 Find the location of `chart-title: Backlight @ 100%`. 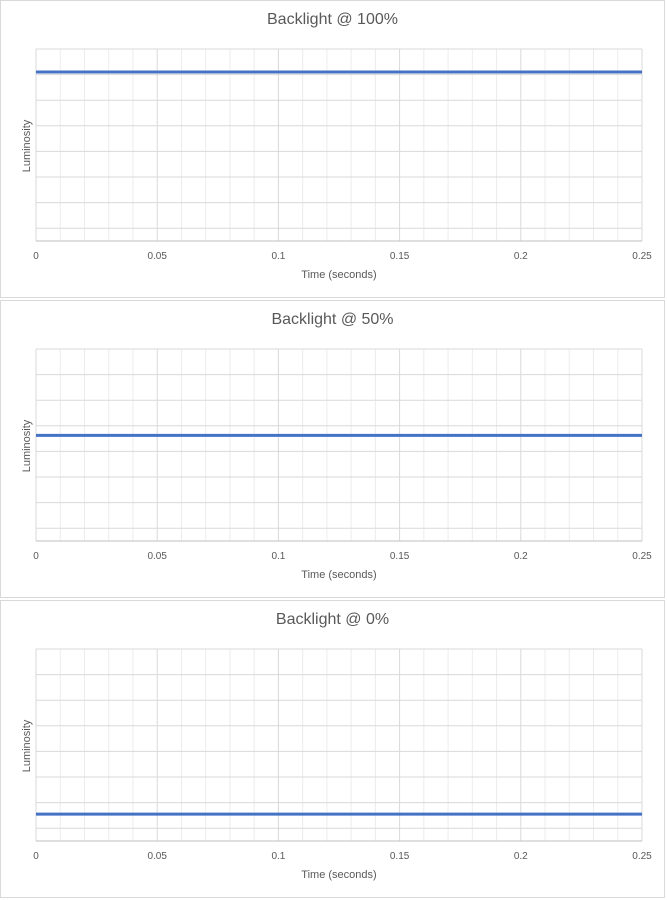

chart-title: Backlight @ 100% is located at coordinates (332, 19).